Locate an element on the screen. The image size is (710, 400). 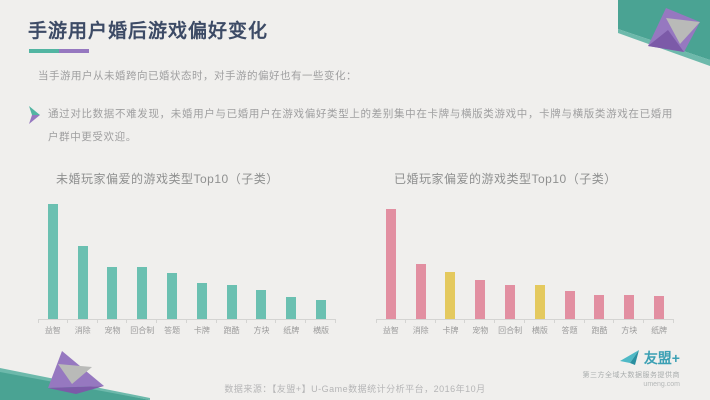
title-underline is located at coordinates (59, 51).